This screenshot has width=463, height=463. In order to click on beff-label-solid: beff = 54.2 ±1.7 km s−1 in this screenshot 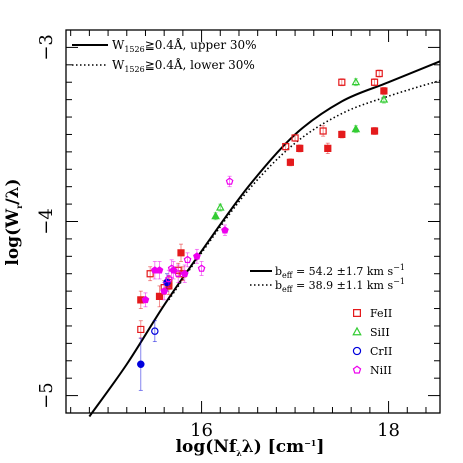, I will do `click(340, 271)`.